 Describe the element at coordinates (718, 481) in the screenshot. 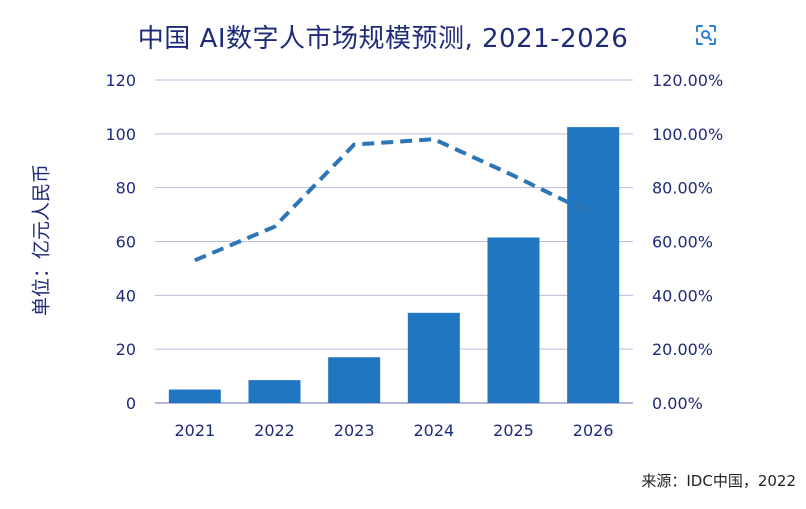

I see `source-note: 来源：IDC中国，2022` at that location.